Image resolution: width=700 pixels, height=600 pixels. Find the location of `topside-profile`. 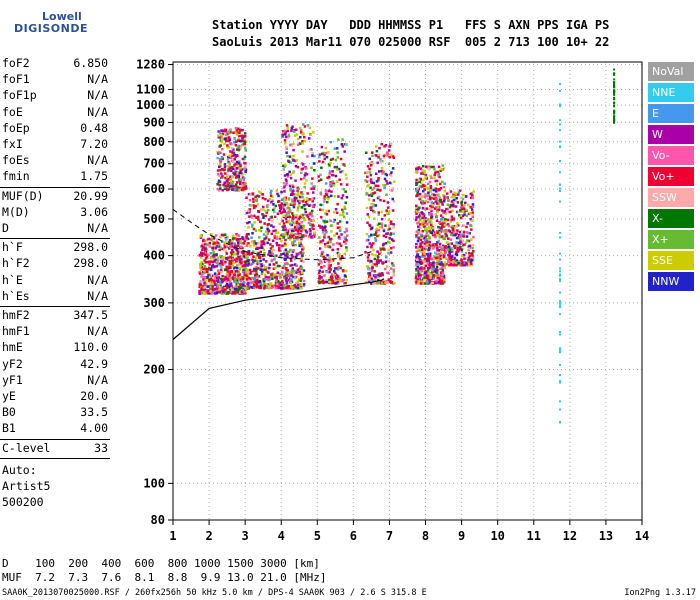

topside-profile is located at coordinates (272, 234).